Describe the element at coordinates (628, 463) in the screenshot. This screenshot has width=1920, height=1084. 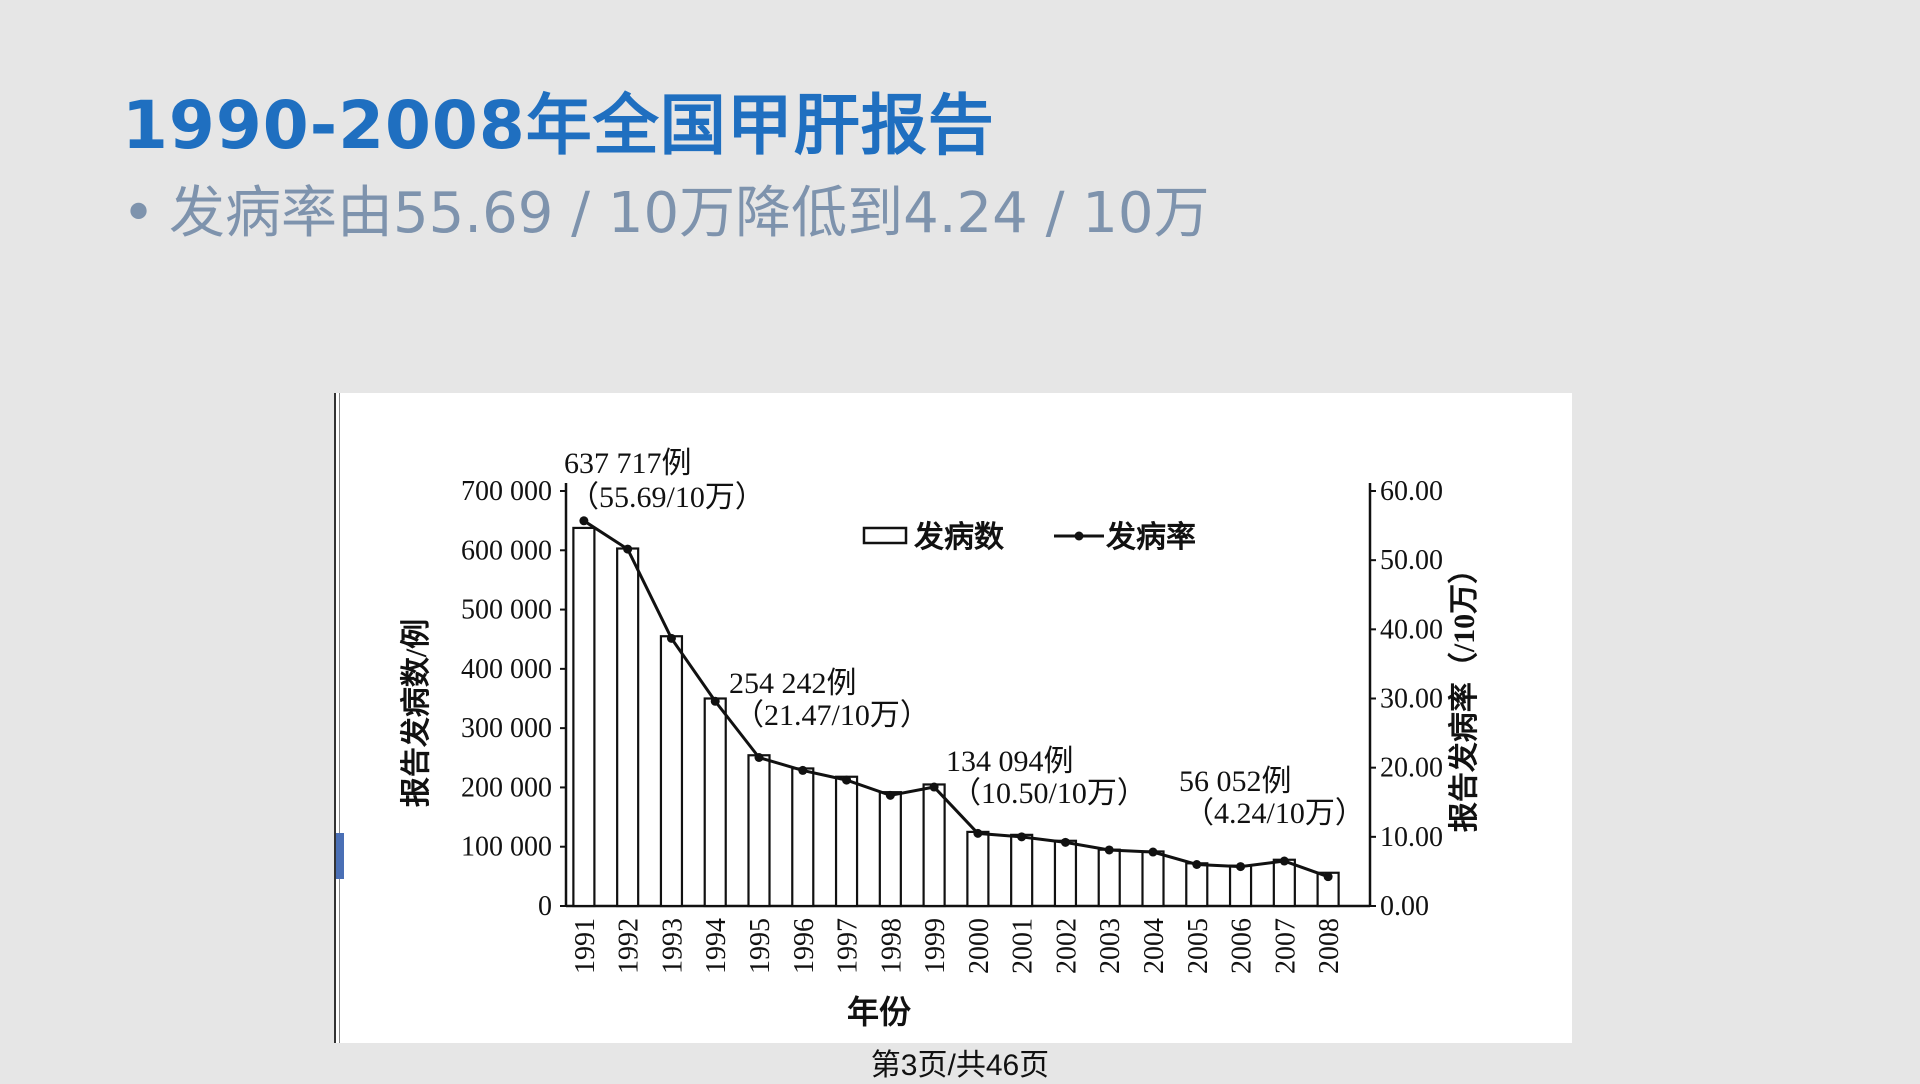
I see `data-annotation-count: 637 717例` at that location.